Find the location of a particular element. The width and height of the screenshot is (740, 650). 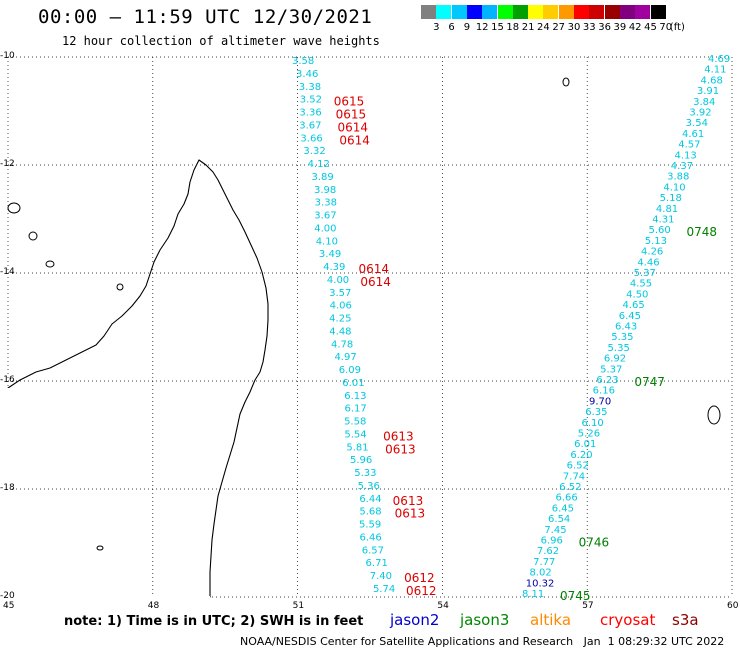

longitude-label: 51 is located at coordinates (298, 606).